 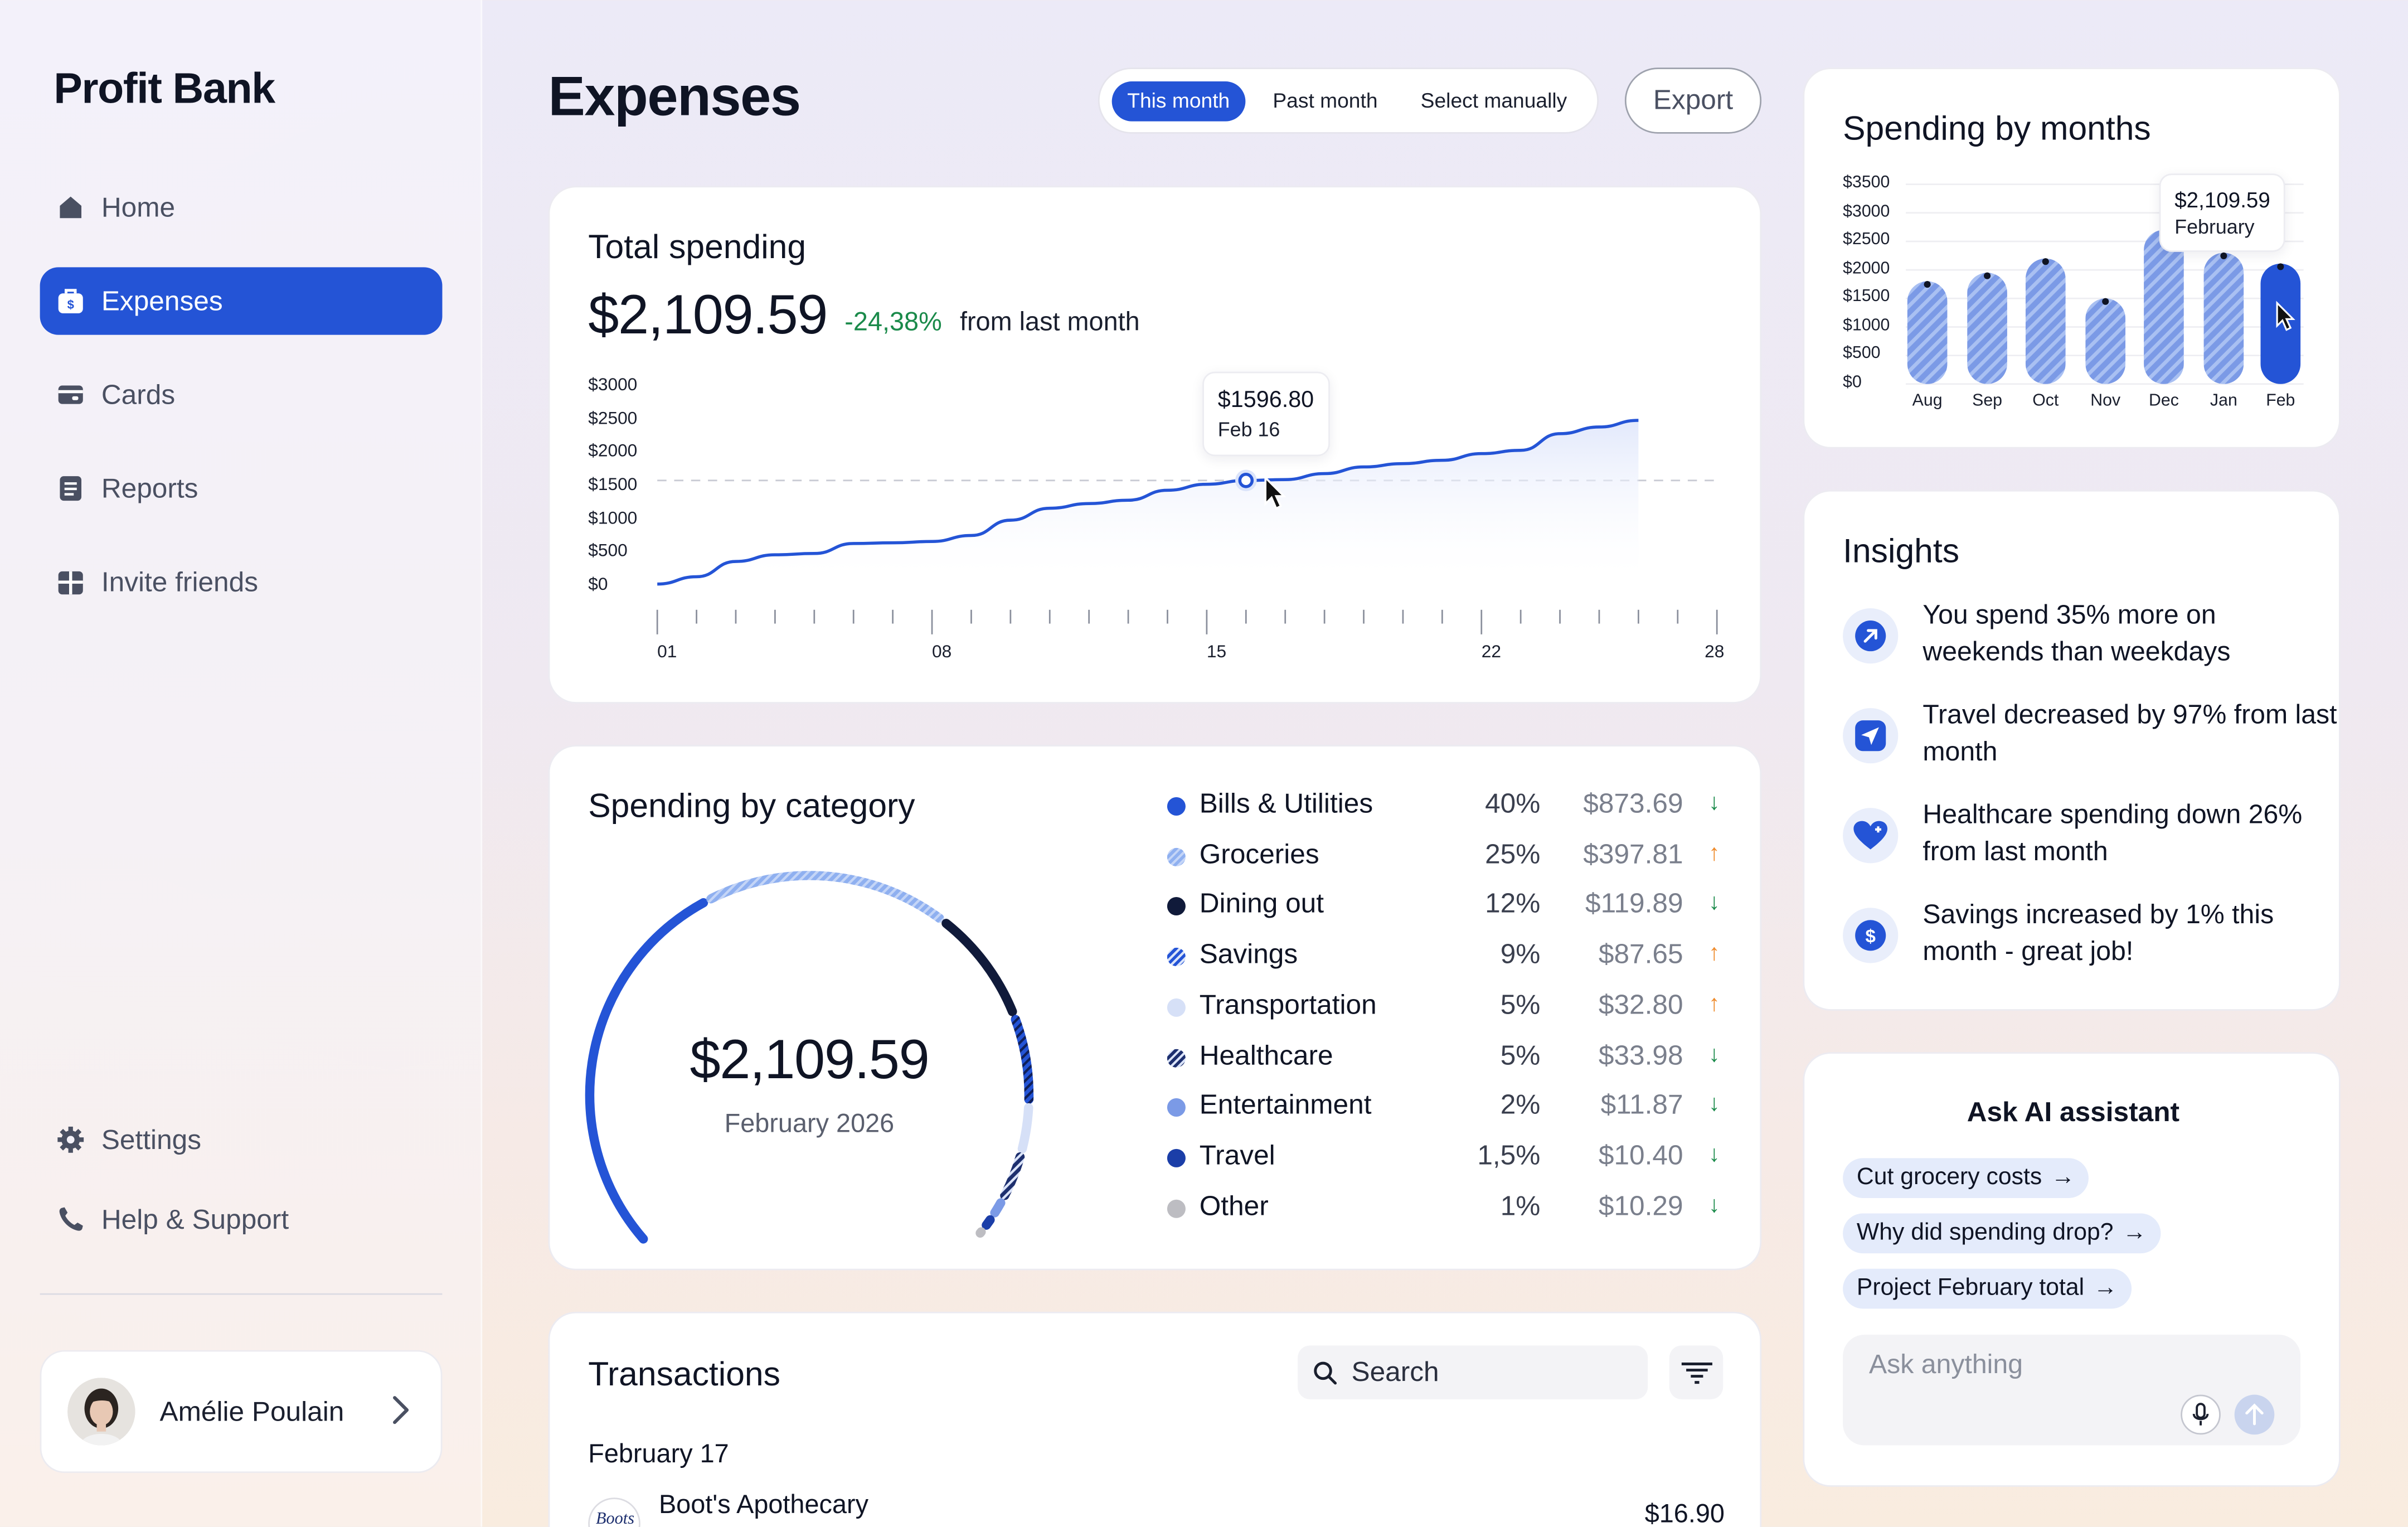 What do you see at coordinates (1871, 935) in the screenshot?
I see `savings-icon: $` at bounding box center [1871, 935].